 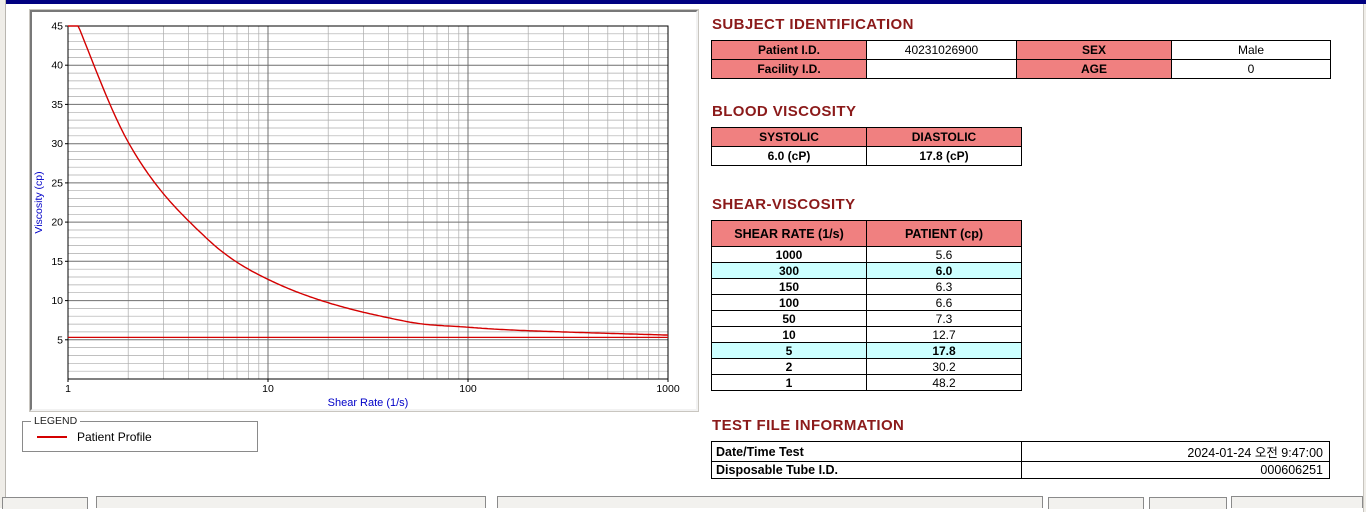 I want to click on svg-text: 40, so click(x=57, y=66).